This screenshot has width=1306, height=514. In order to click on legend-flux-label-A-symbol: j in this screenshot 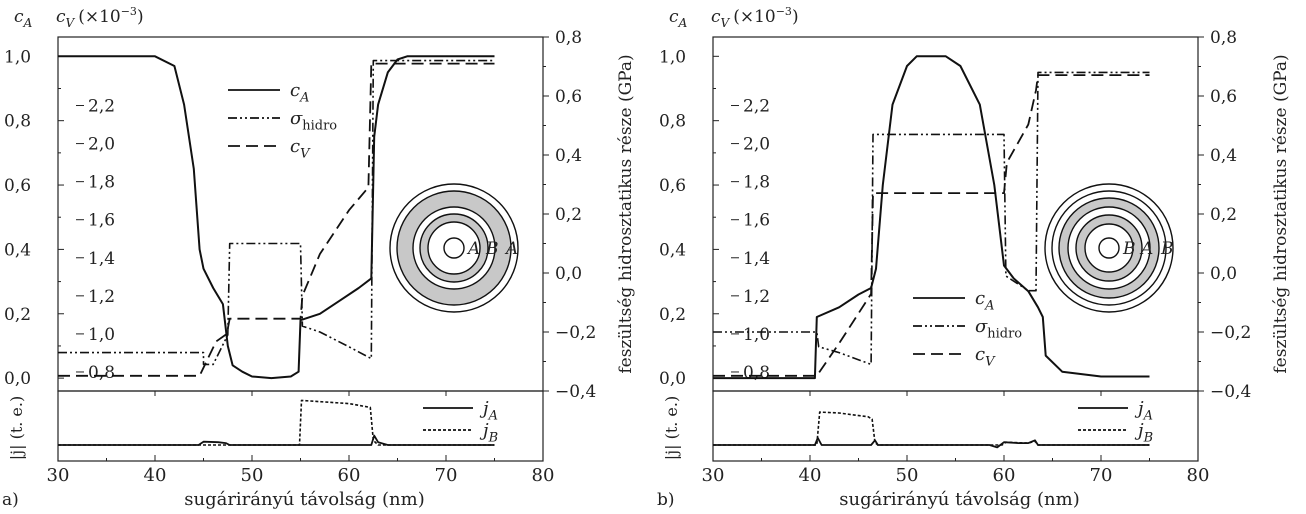, I will do `click(484, 408)`.